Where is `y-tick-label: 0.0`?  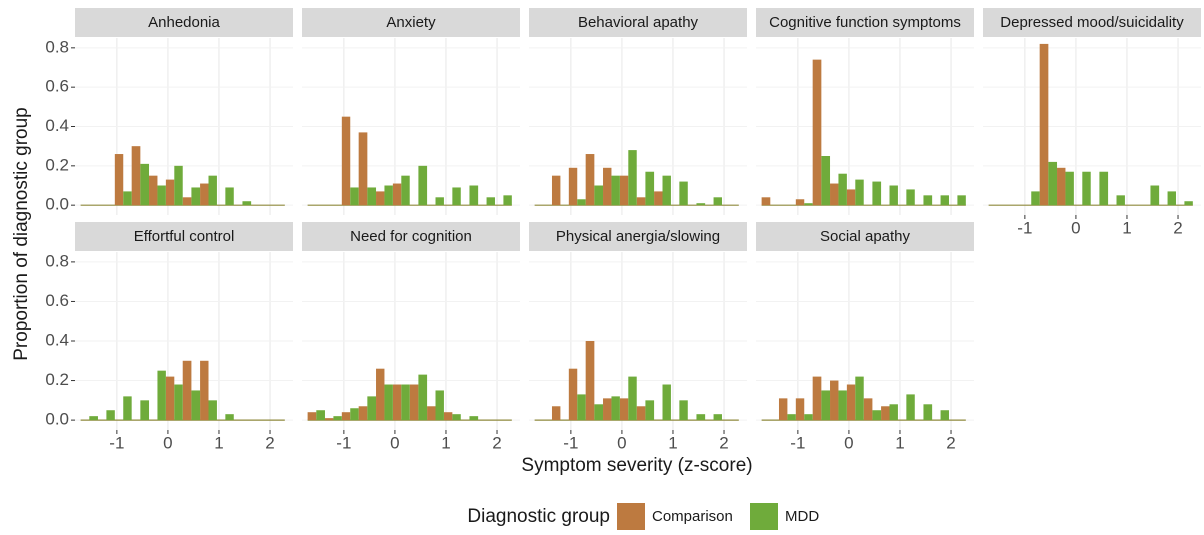
y-tick-label: 0.0 is located at coordinates (57, 204).